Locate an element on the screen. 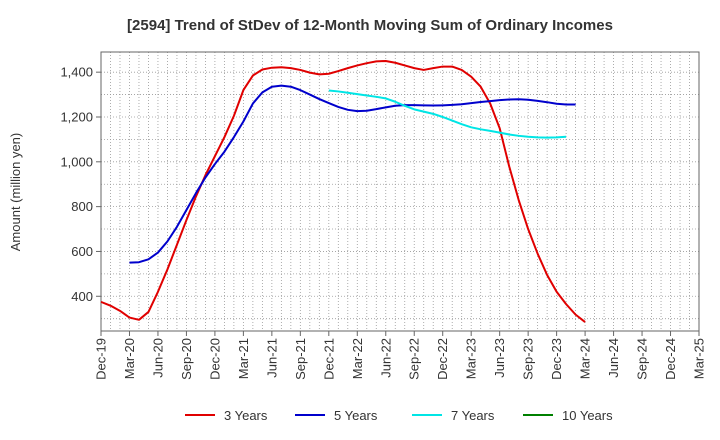  legend-label: 3 Years is located at coordinates (246, 415).